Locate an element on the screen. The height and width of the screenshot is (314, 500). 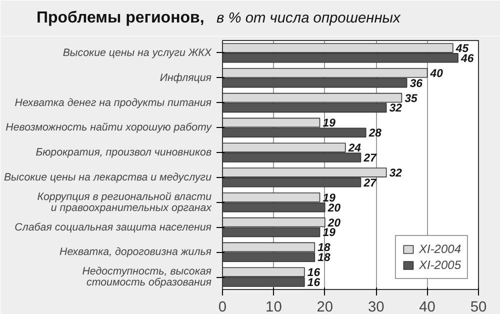
y-tick-label: Коррупция в региональной власти и правоохранительных органах is located at coordinates (124, 202).